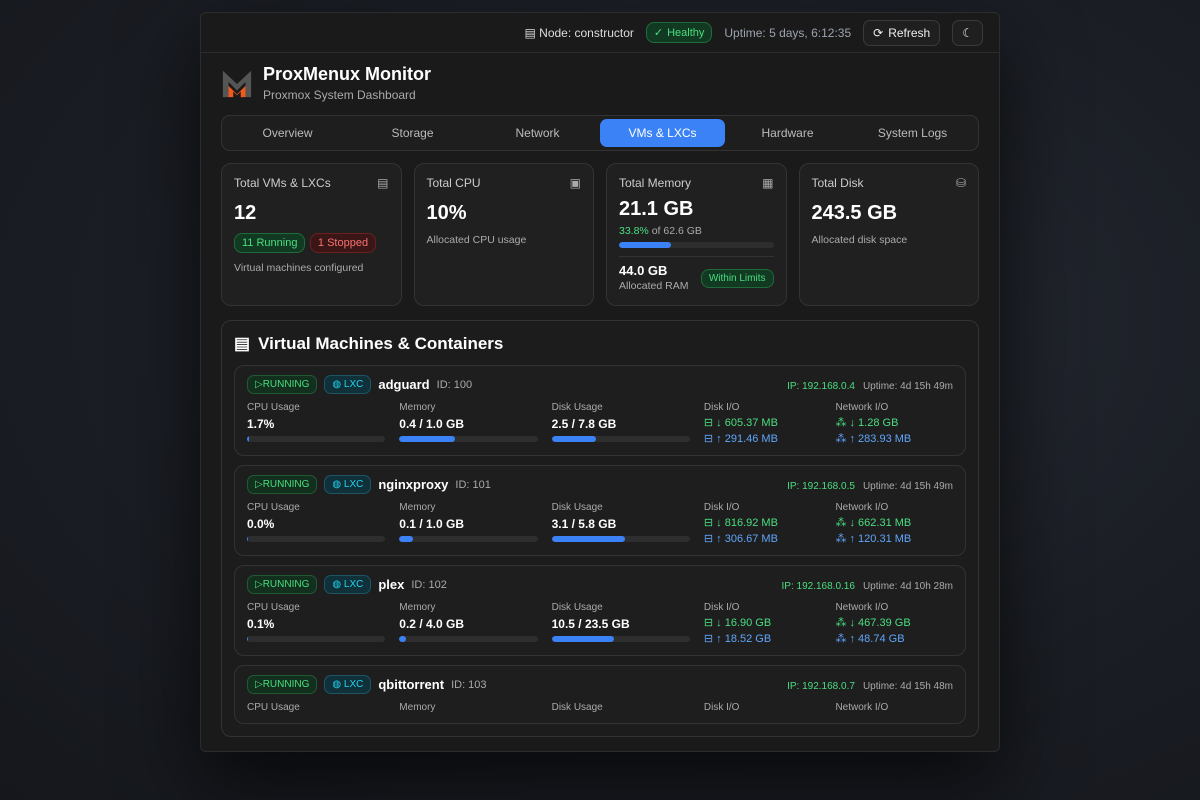 The height and width of the screenshot is (800, 1200). What do you see at coordinates (413, 484) in the screenshot?
I see `vm-name: nginxproxy` at bounding box center [413, 484].